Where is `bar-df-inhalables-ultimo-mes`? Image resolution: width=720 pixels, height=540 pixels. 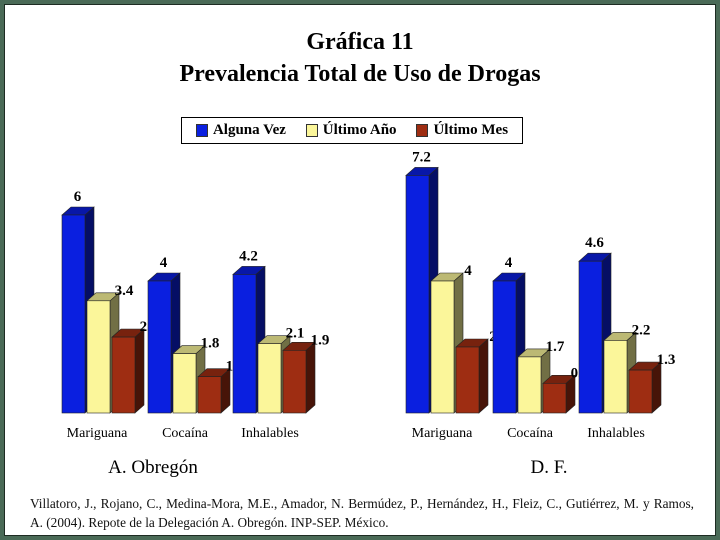
bar-df-inhalables-ultimo-mes is located at coordinates (640, 391).